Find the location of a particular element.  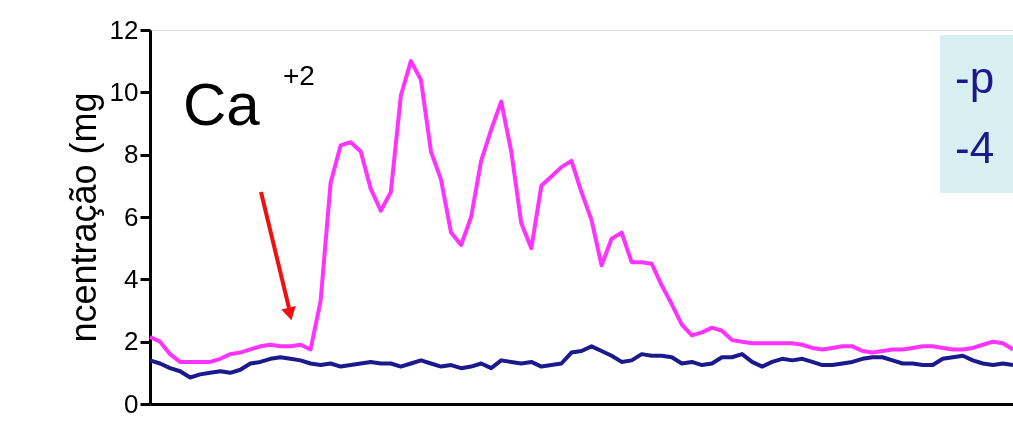

annotation: -p is located at coordinates (975, 77).